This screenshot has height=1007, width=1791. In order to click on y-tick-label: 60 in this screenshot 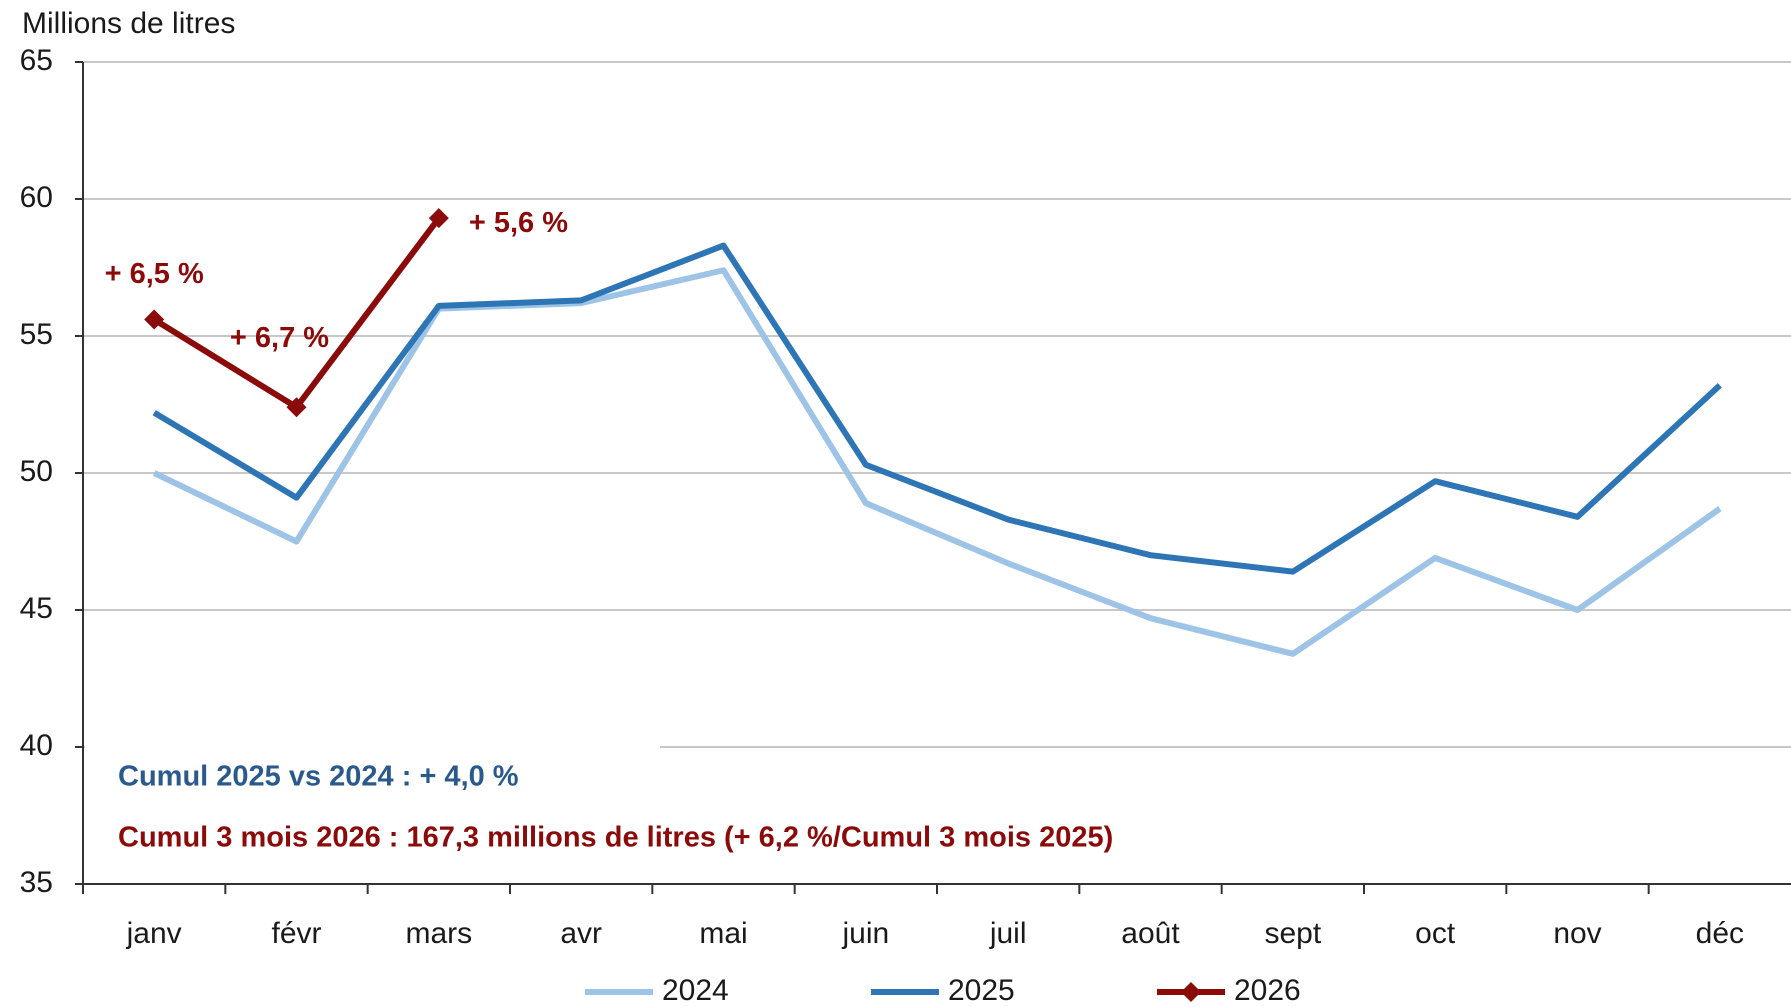, I will do `click(36, 197)`.